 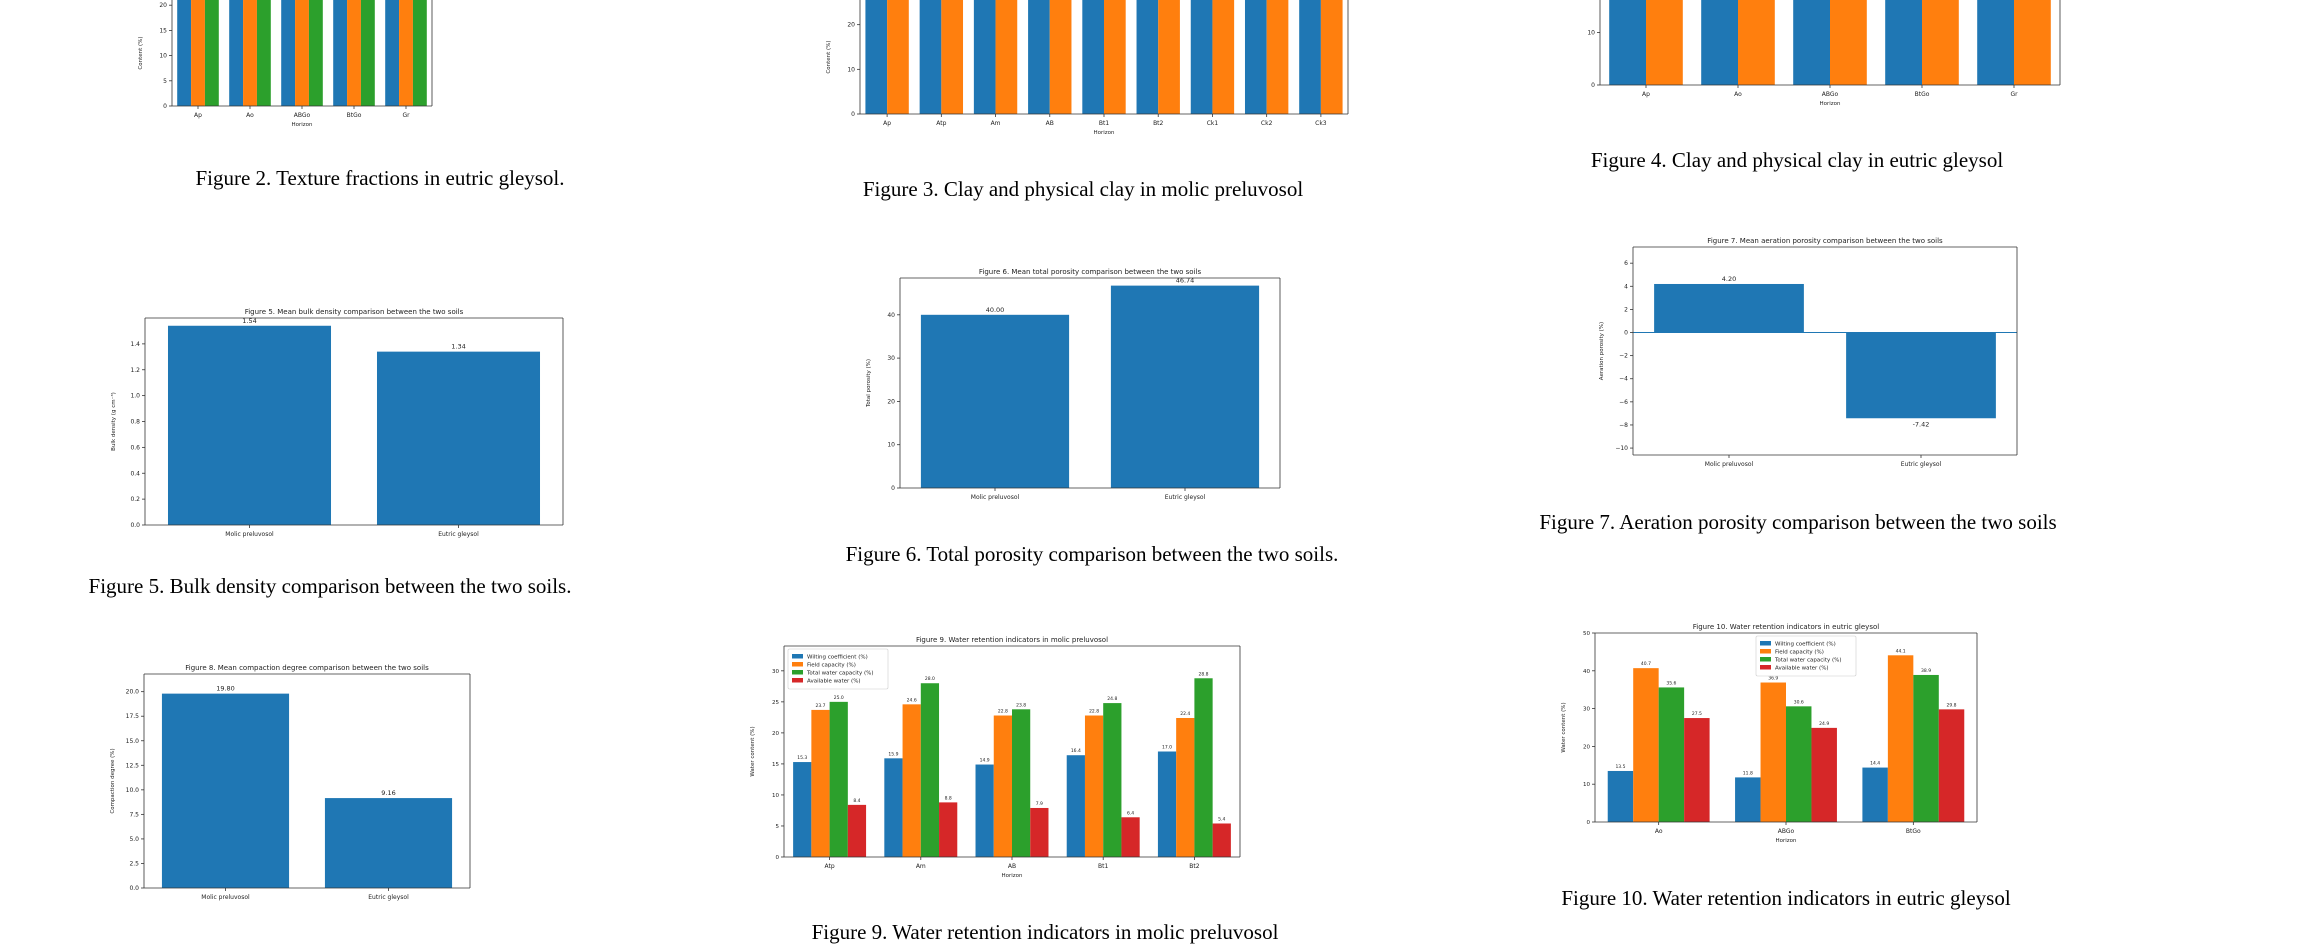 What do you see at coordinates (1194, 866) in the screenshot?
I see `x-tick-label: Bt2` at bounding box center [1194, 866].